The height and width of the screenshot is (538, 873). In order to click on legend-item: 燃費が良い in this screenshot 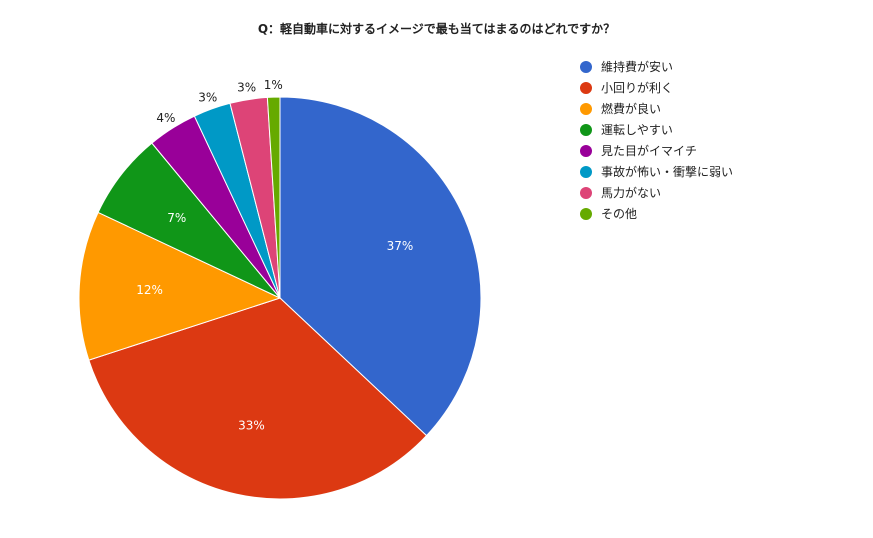, I will do `click(656, 108)`.